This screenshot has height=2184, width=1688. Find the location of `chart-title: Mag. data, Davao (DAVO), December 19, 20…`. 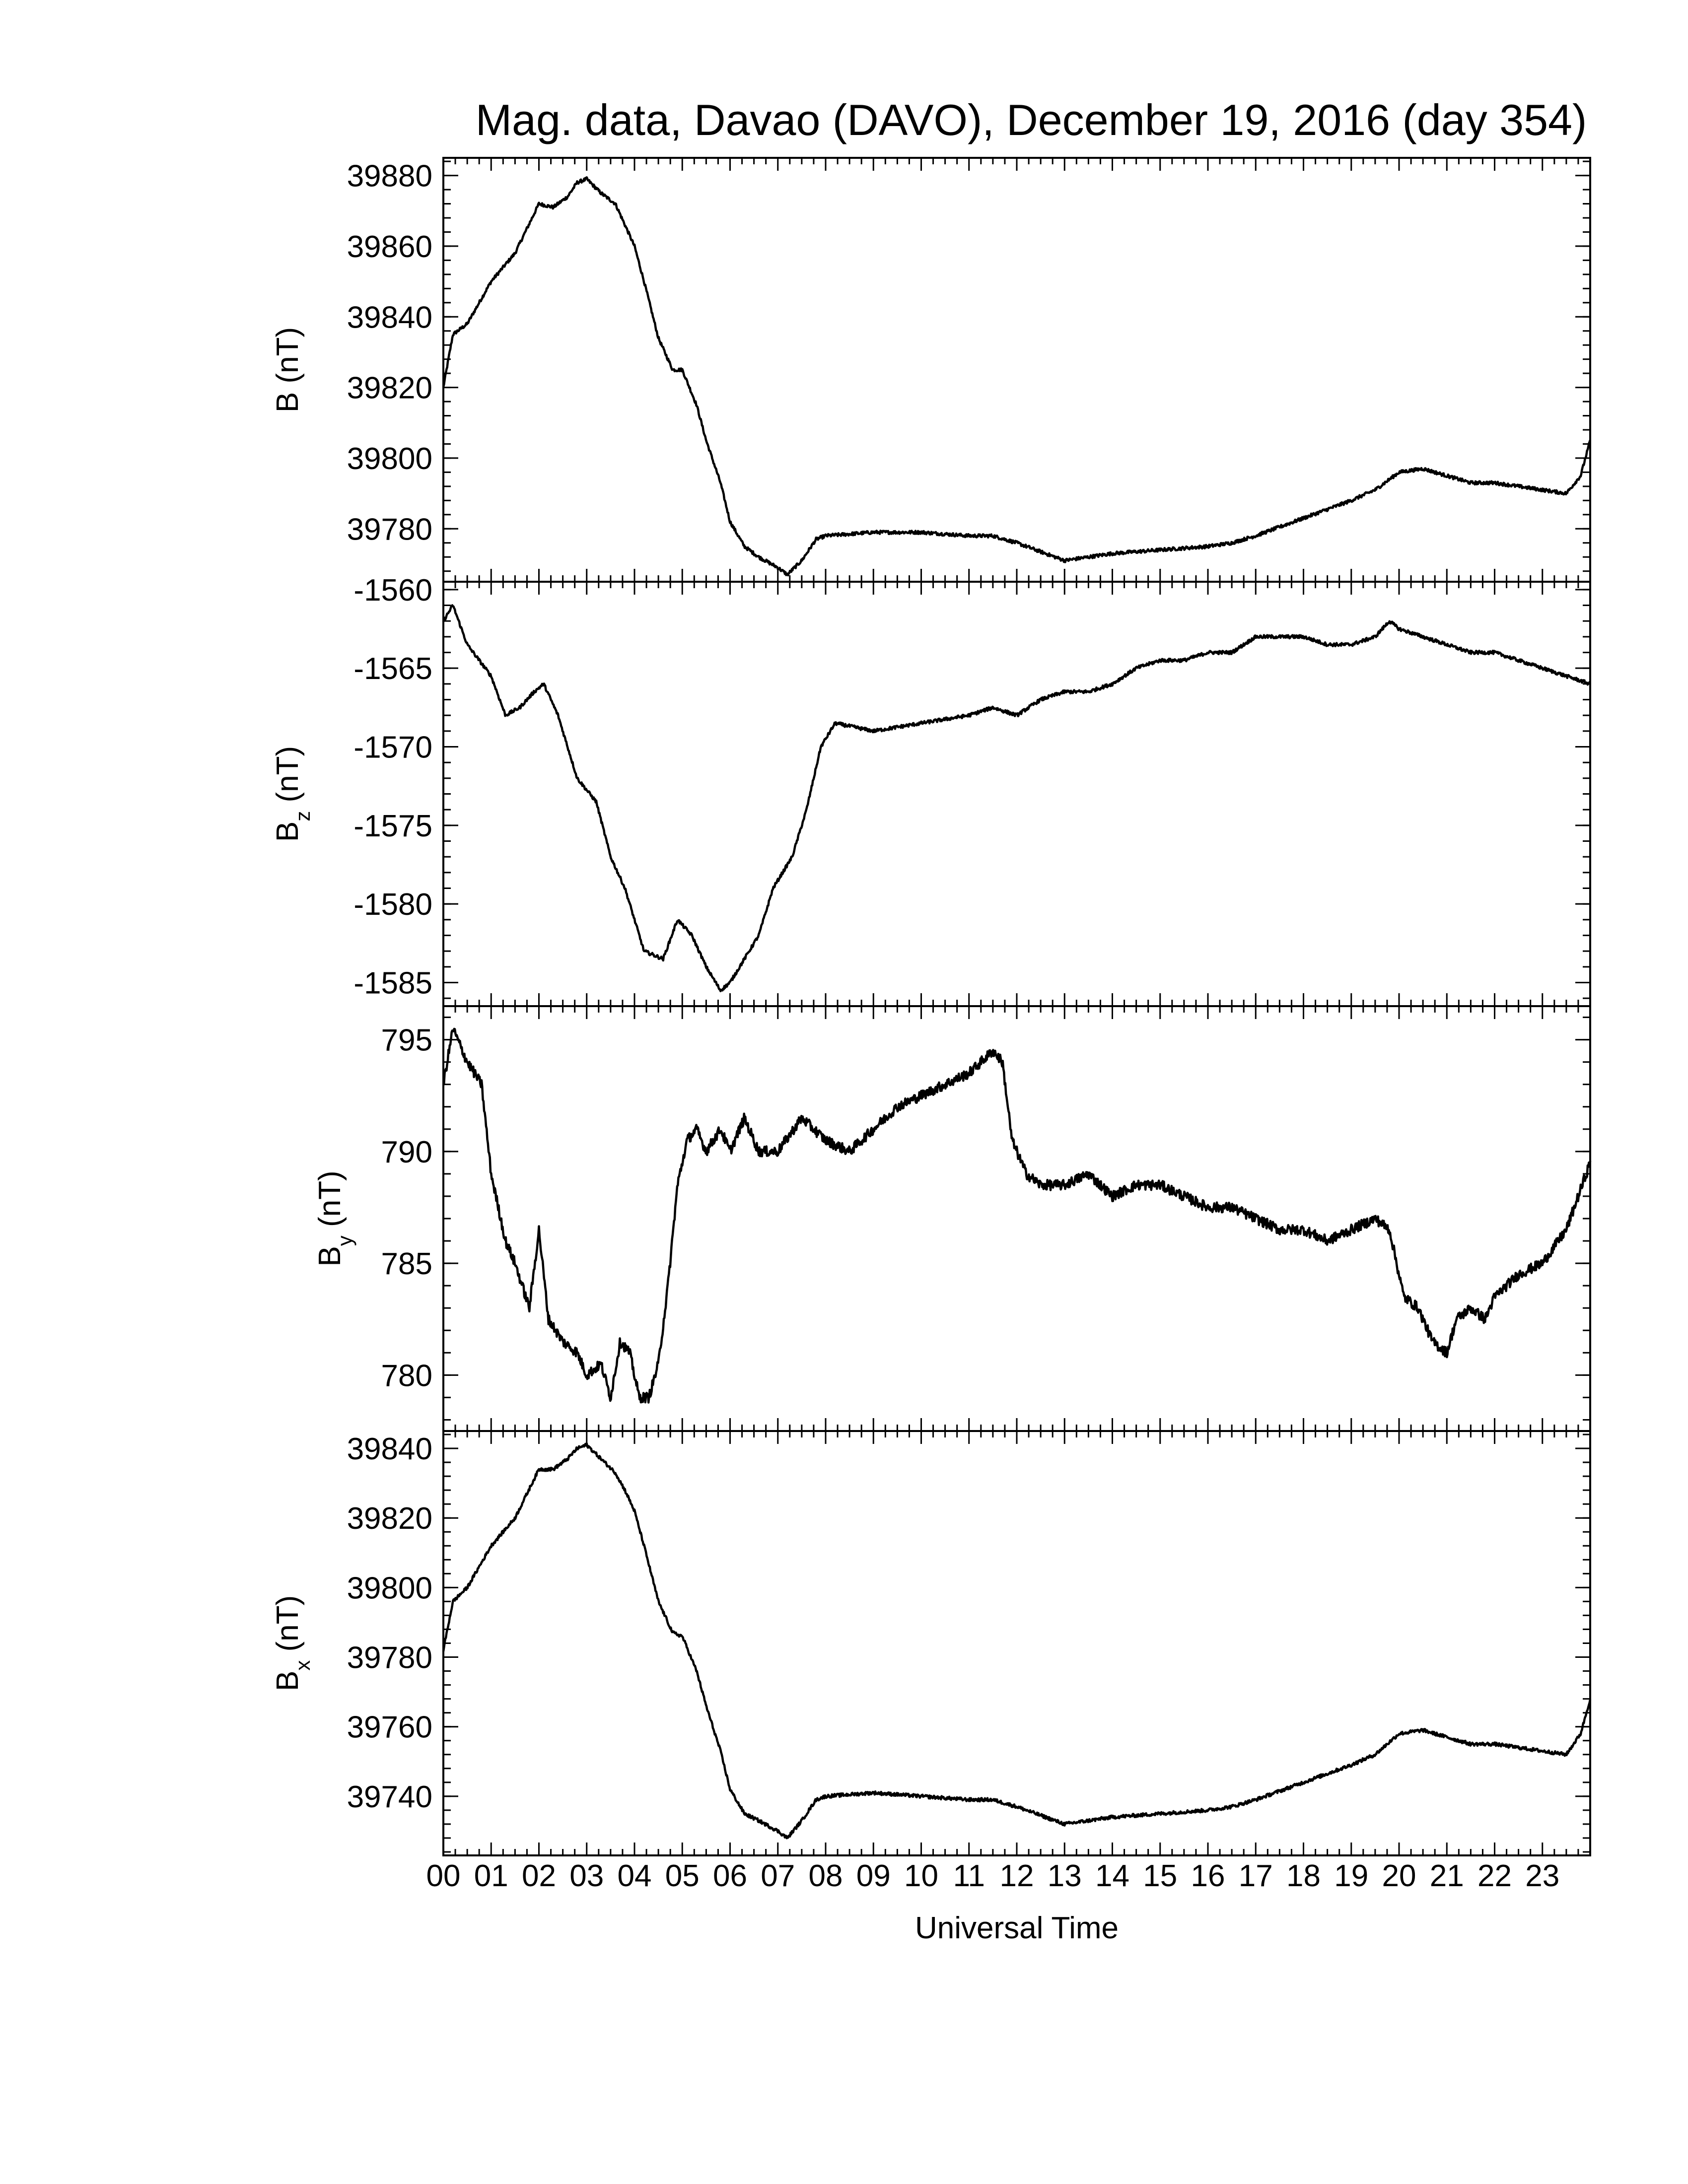

chart-title: Mag. data, Davao (DAVO), December 19, 20… is located at coordinates (1031, 119).